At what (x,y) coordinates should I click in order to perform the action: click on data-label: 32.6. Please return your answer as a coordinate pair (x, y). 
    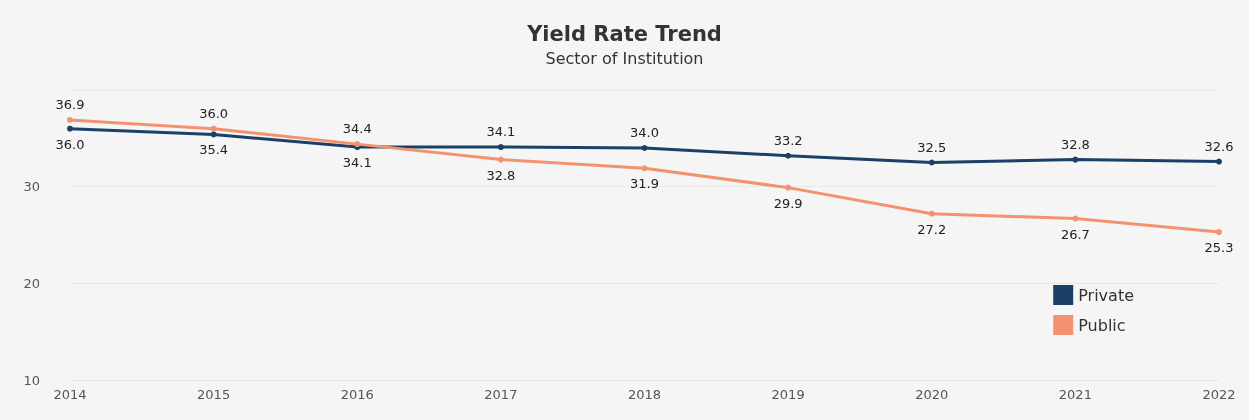
    Looking at the image, I should click on (1219, 146).